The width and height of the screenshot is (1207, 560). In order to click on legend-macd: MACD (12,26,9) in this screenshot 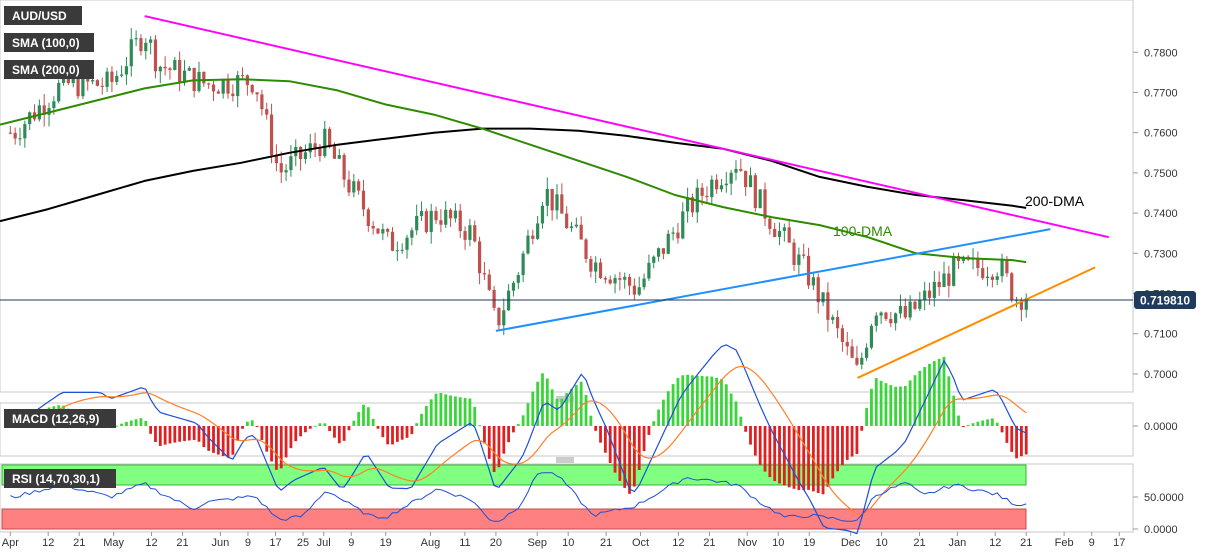, I will do `click(60, 418)`.